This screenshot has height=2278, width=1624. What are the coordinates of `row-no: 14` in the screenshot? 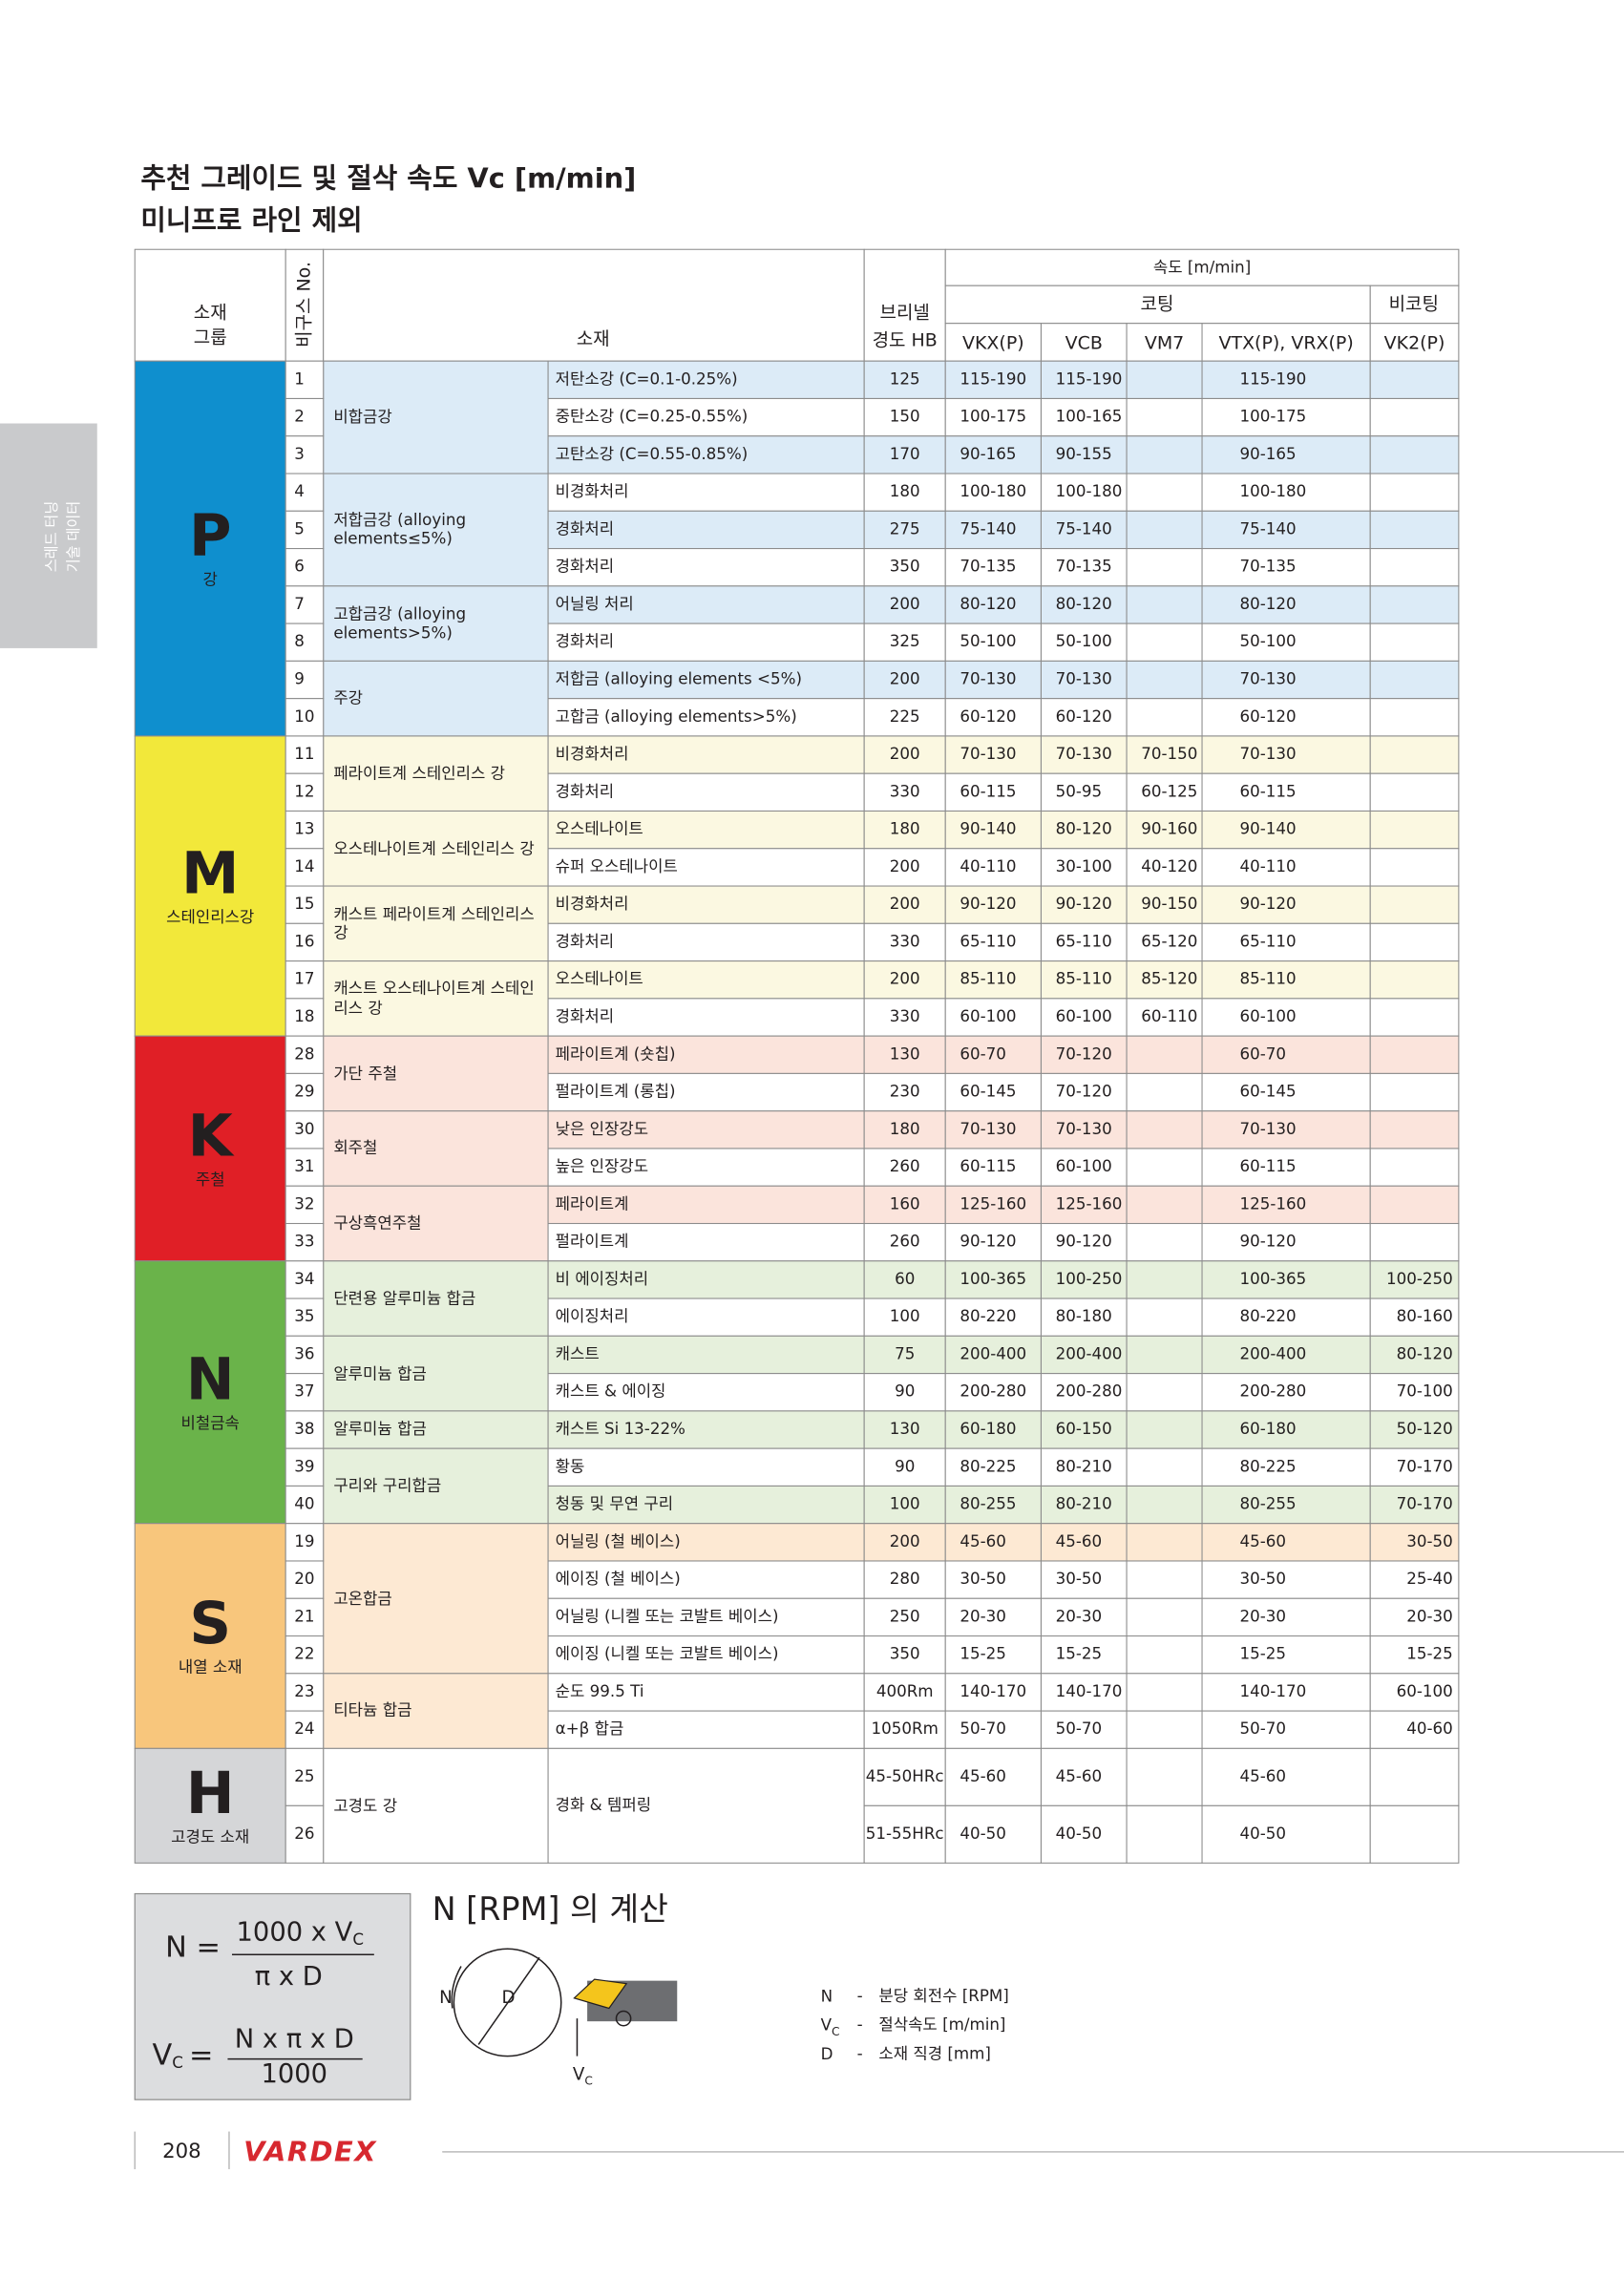 It's located at (304, 865).